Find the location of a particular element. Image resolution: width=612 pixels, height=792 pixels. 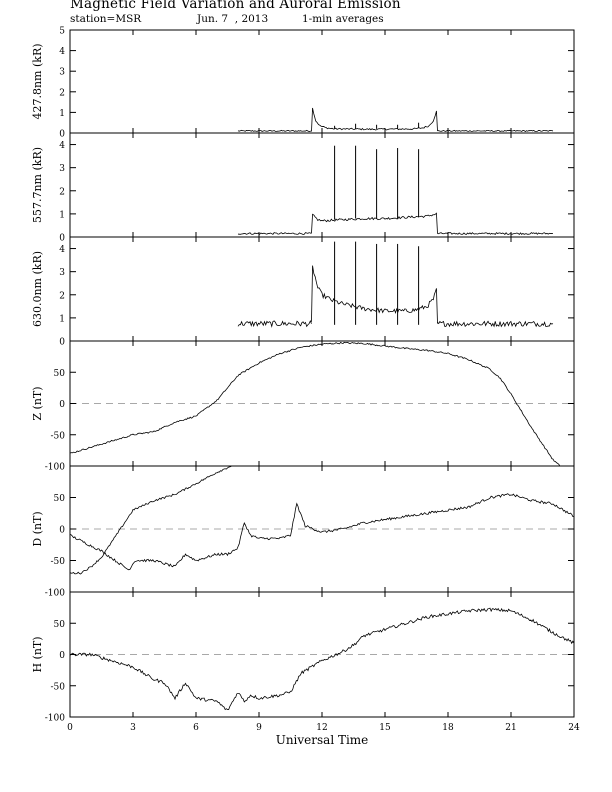

x-tick-label: 6 is located at coordinates (196, 728).